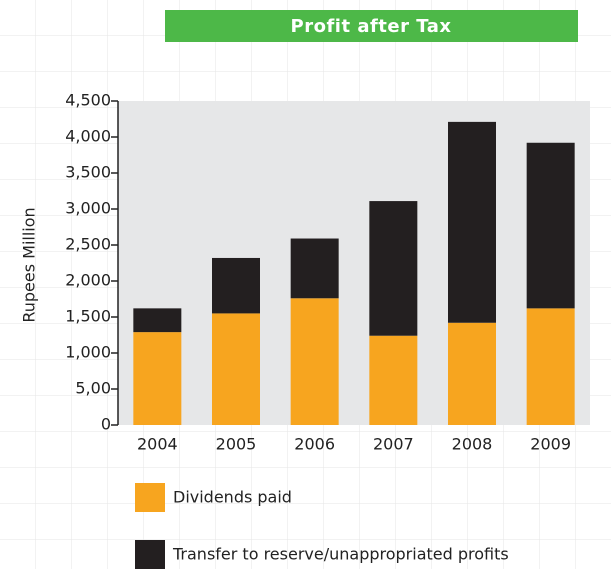 The height and width of the screenshot is (569, 611). What do you see at coordinates (236, 444) in the screenshot?
I see `x-tick-label: 2005` at bounding box center [236, 444].